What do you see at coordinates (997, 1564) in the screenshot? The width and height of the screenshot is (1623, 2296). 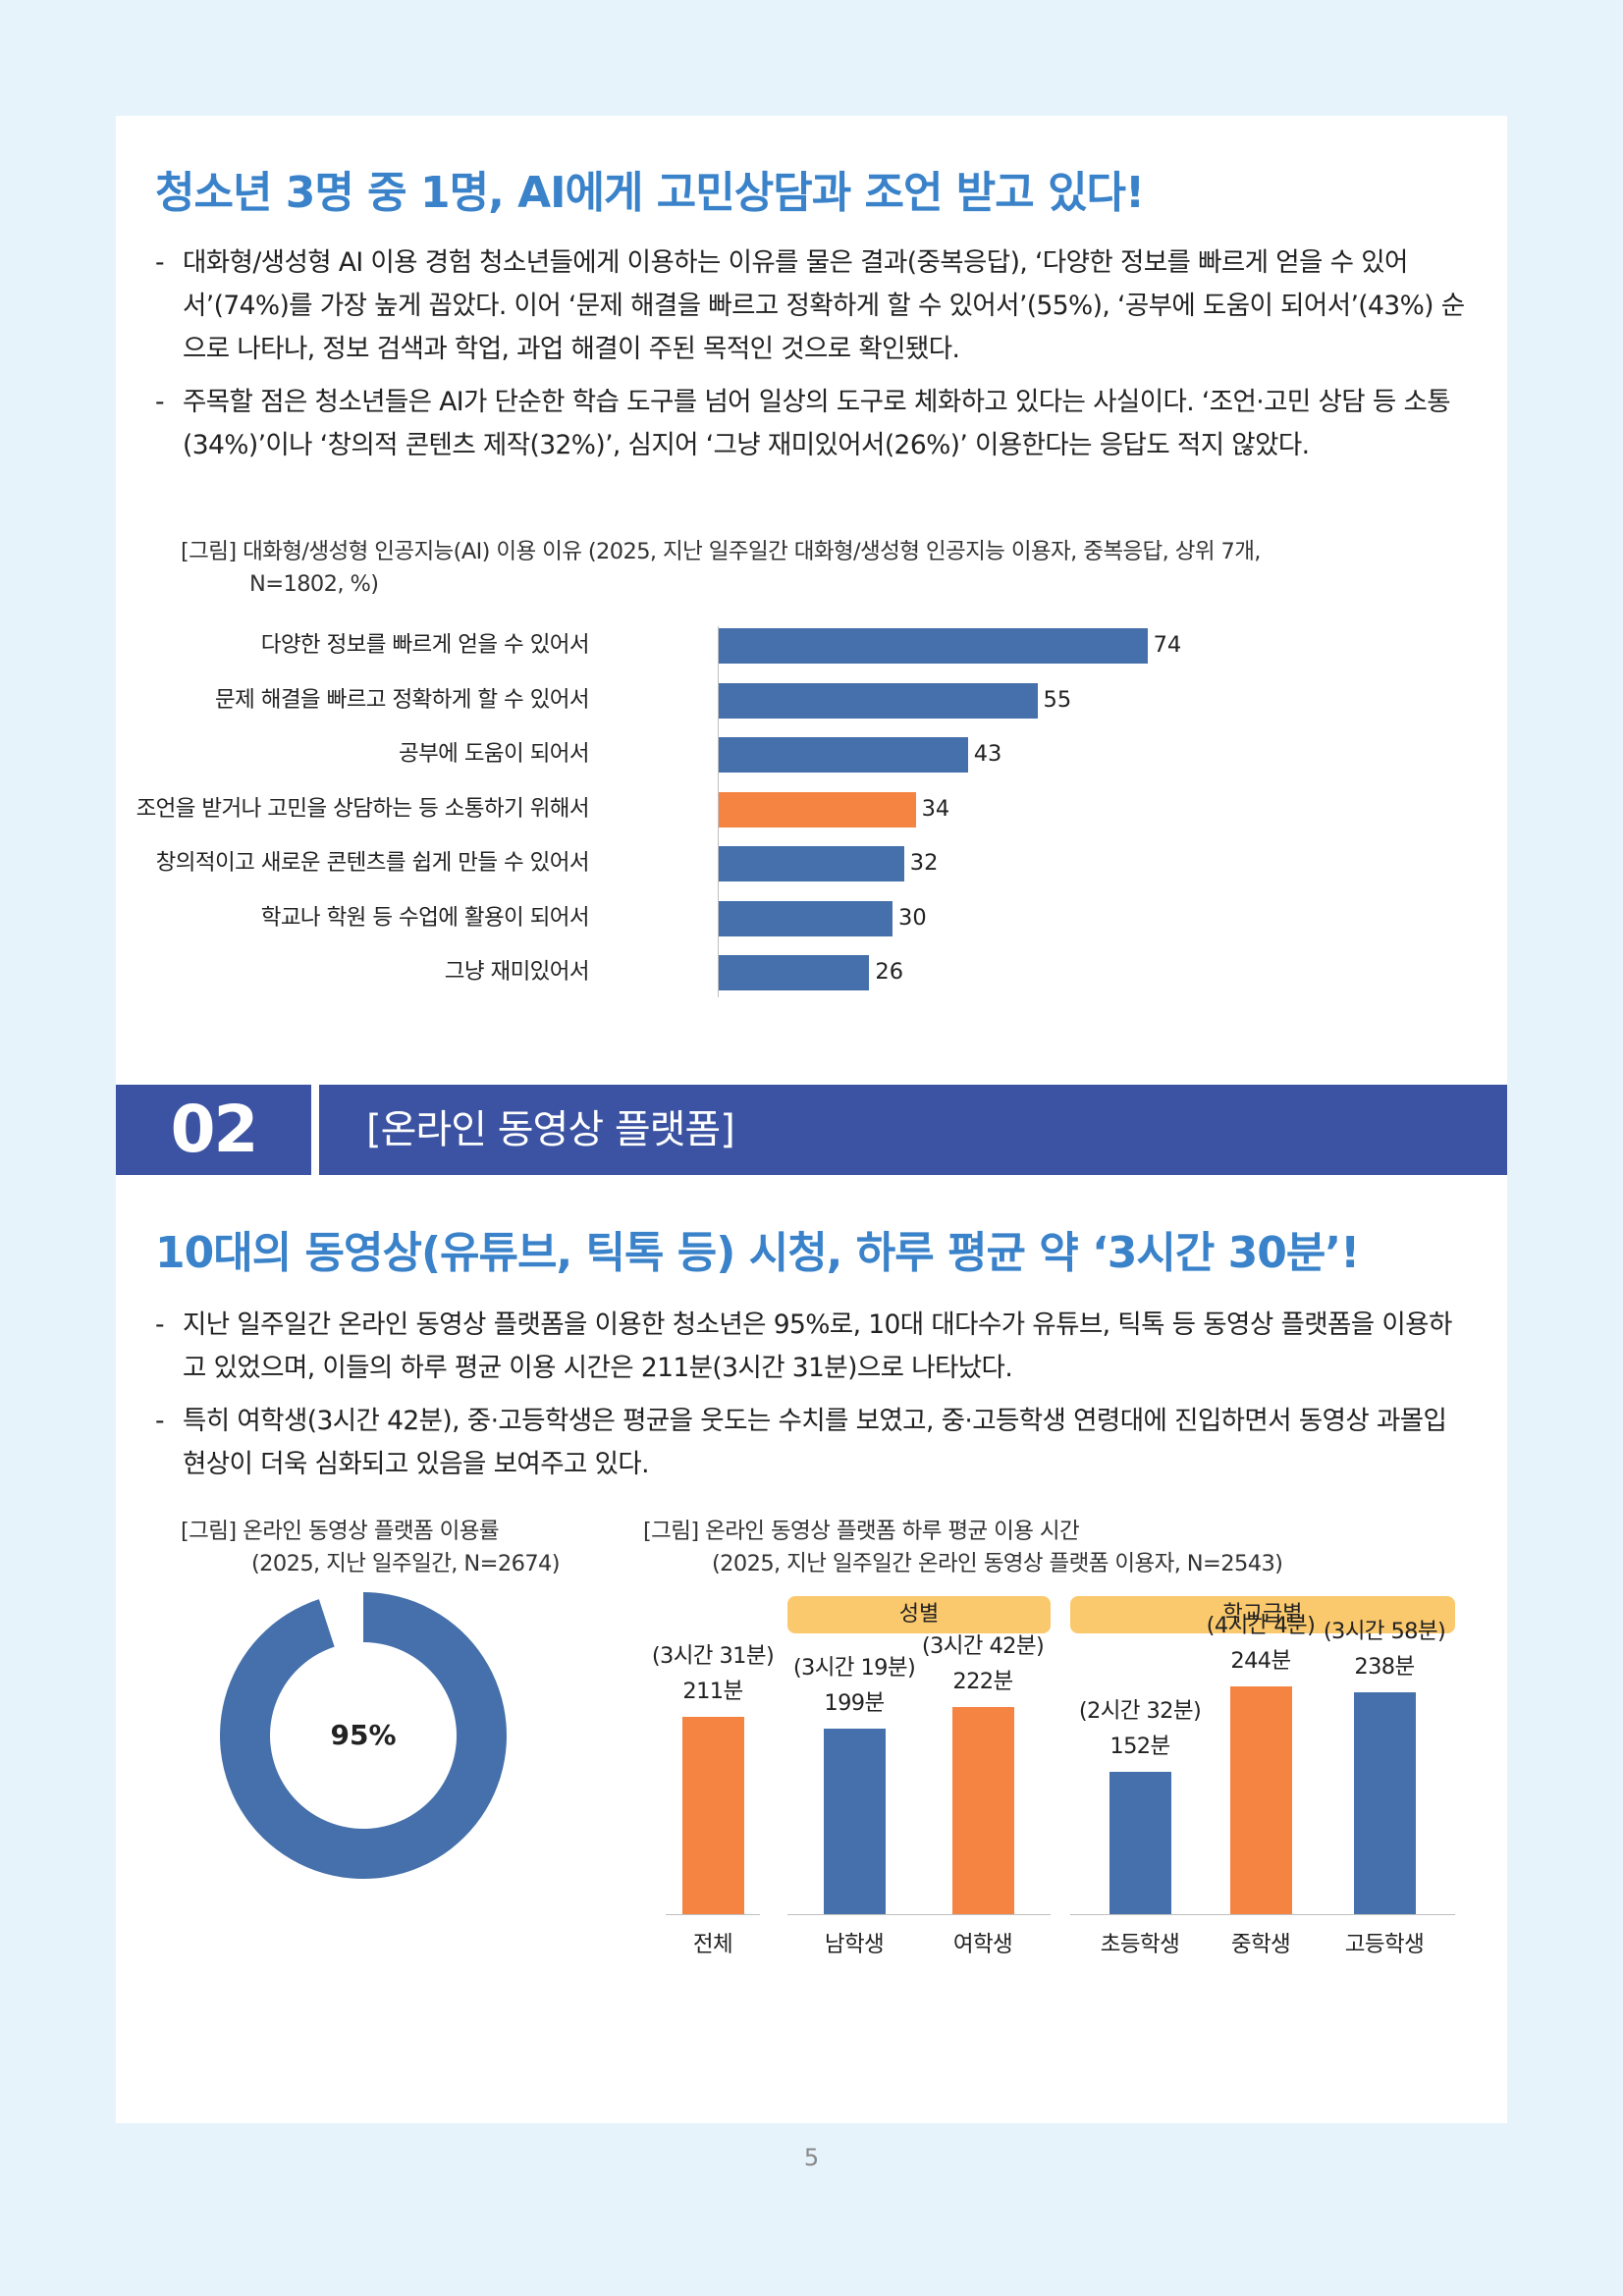 I see `vbar-caption-line2: (2025, 지난 일주일간 온라인 동영상 플랫폼 이용자, N=2543)` at bounding box center [997, 1564].